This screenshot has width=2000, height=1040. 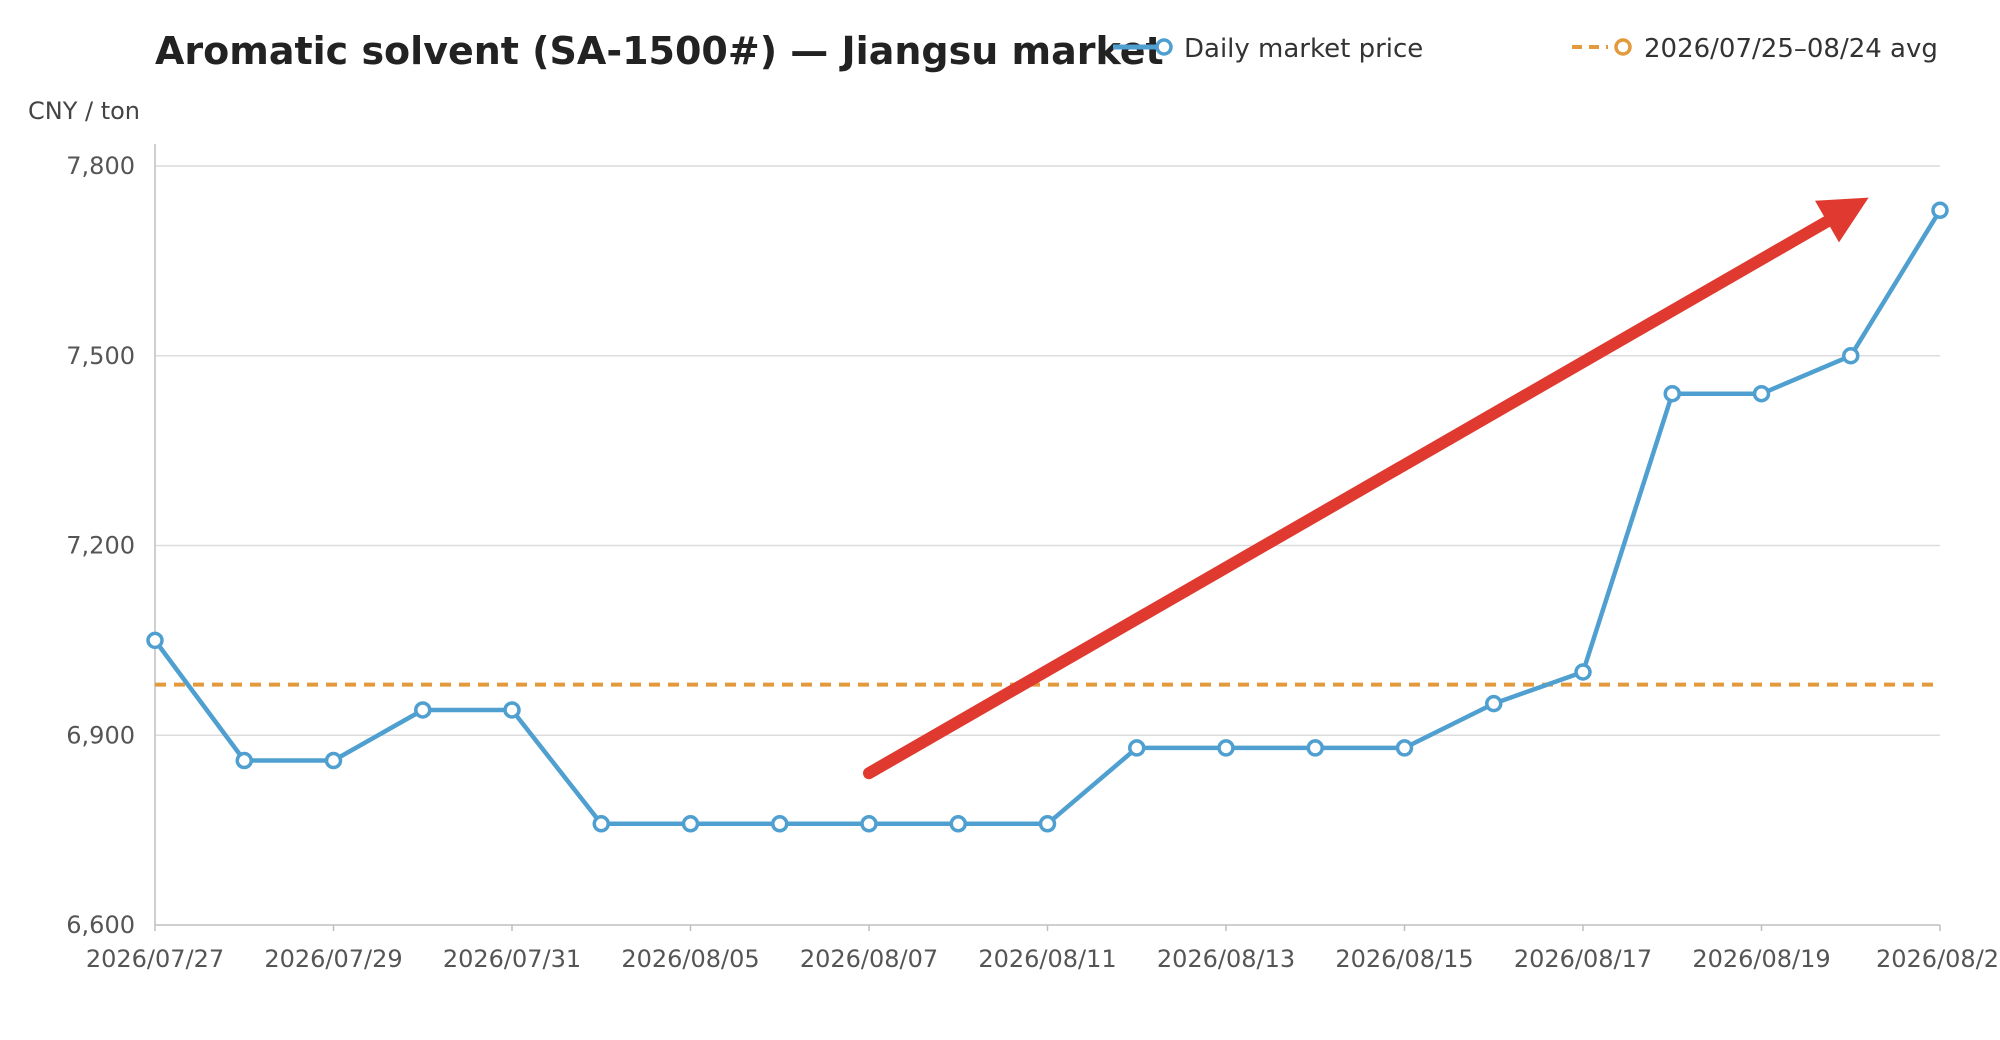 What do you see at coordinates (1047, 959) in the screenshot?
I see `x-tick-label: 2026/08/11` at bounding box center [1047, 959].